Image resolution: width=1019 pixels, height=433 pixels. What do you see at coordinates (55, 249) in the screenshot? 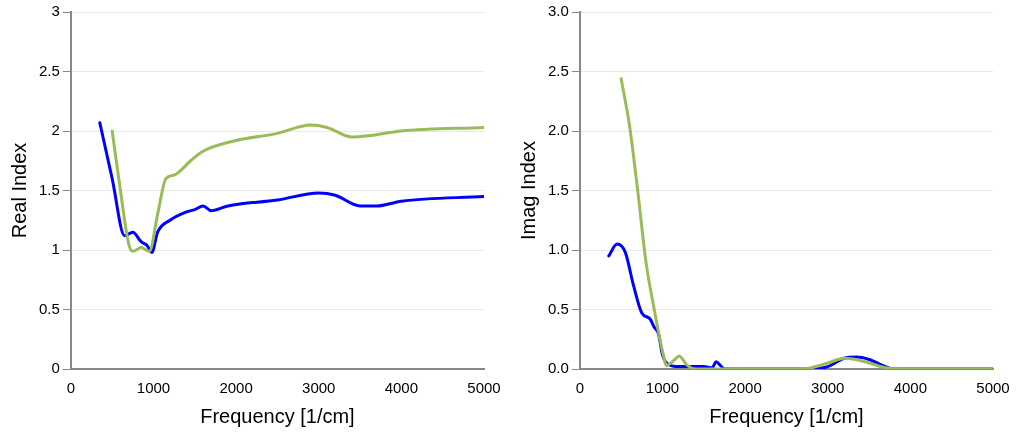
I see `y-tick-label: 1` at bounding box center [55, 249].